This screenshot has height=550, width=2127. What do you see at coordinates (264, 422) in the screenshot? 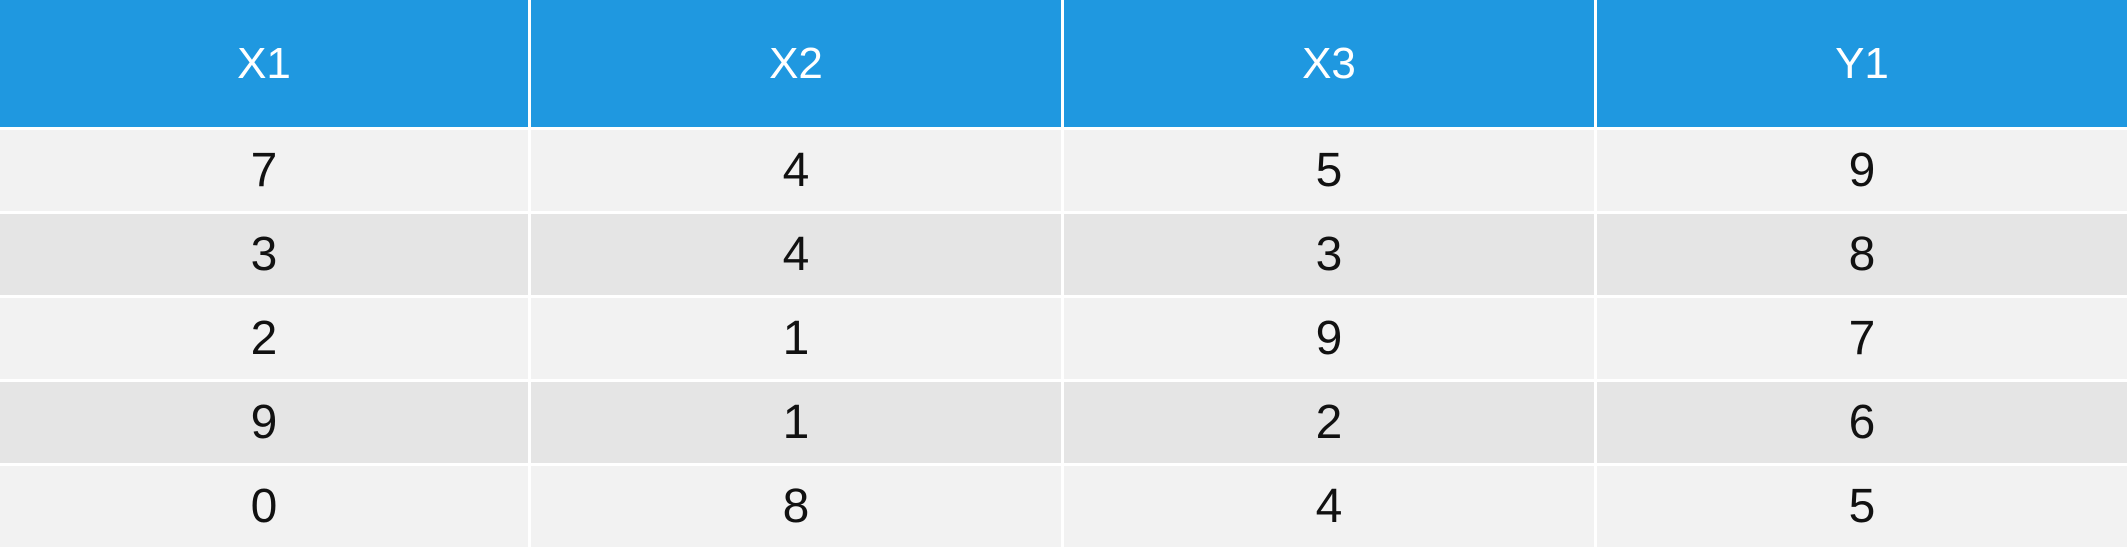
I see `table-cell-x1: 9` at bounding box center [264, 422].